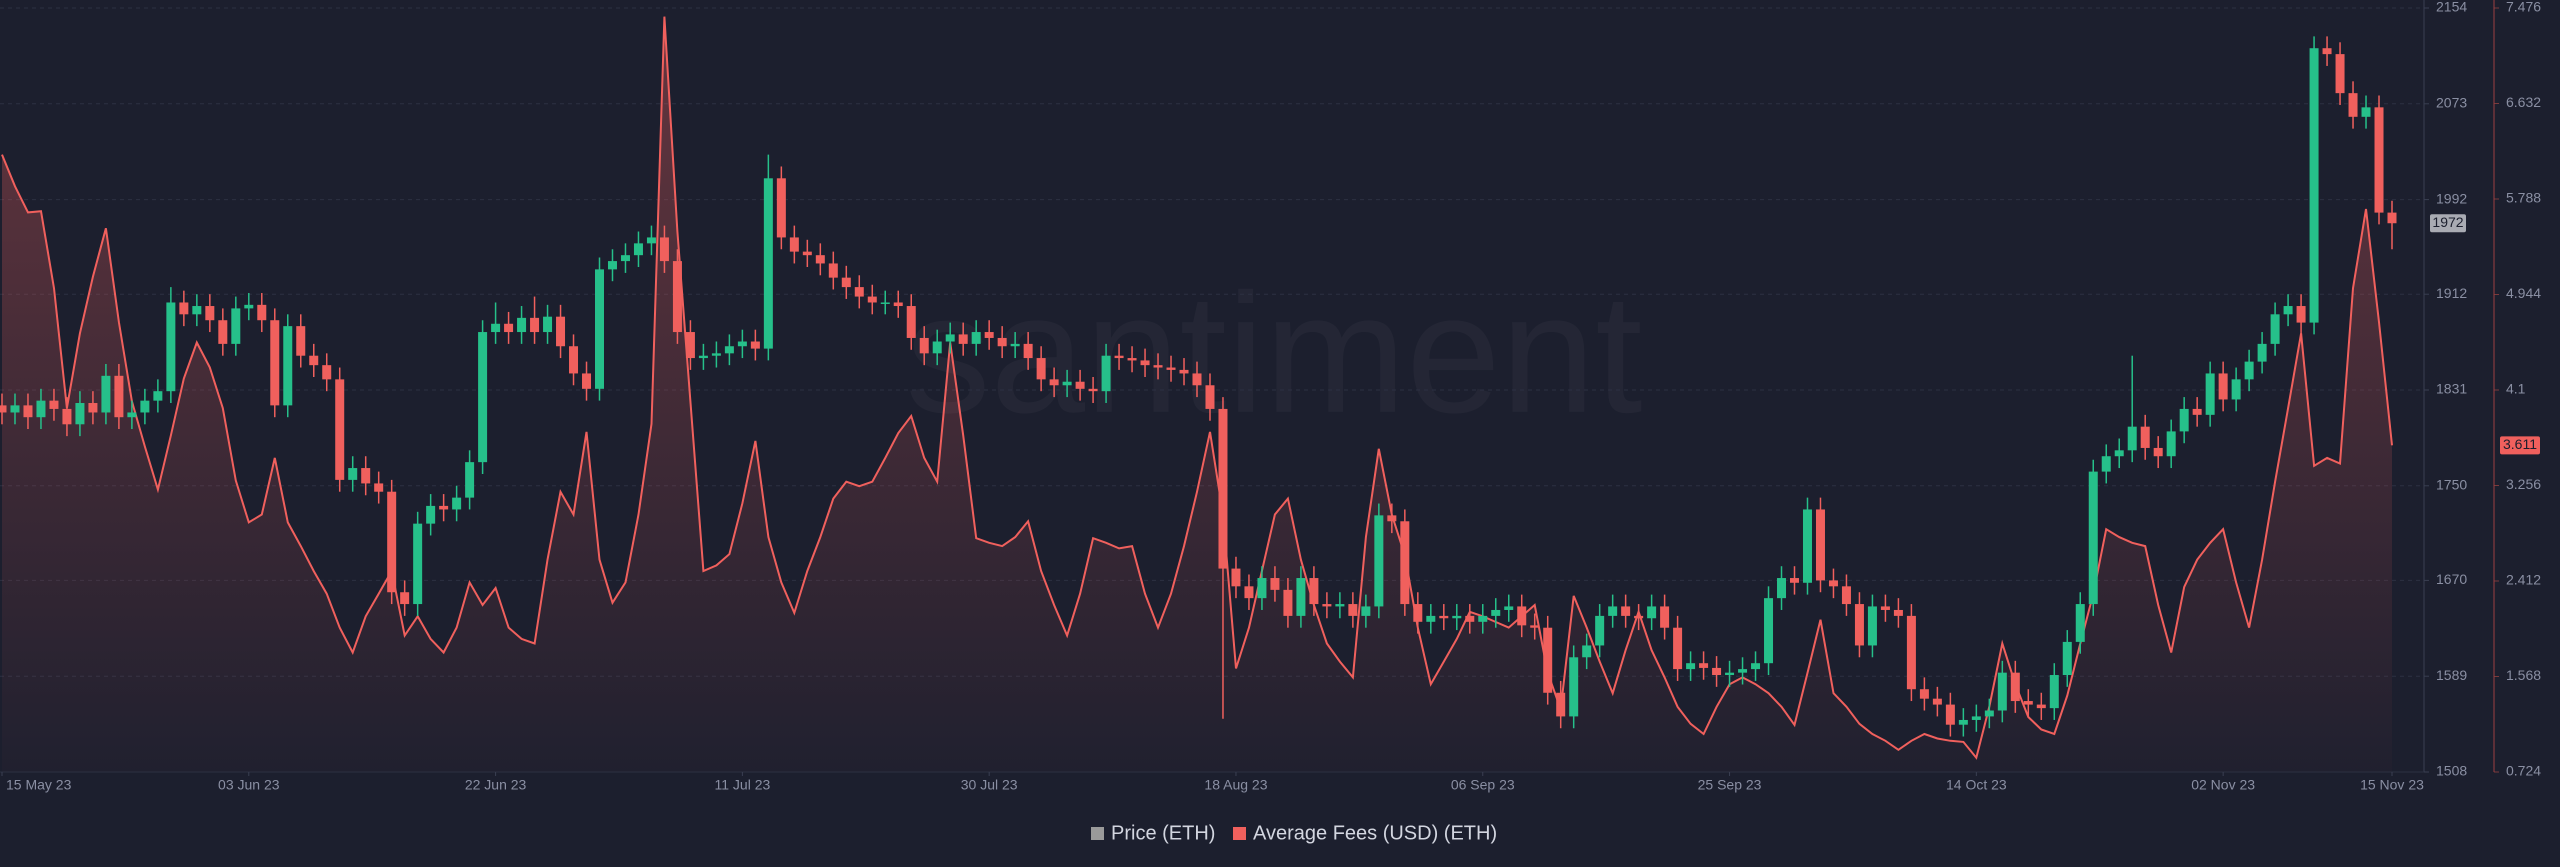  What do you see at coordinates (2523, 198) in the screenshot?
I see `y2-tick-label: 5.788` at bounding box center [2523, 198].